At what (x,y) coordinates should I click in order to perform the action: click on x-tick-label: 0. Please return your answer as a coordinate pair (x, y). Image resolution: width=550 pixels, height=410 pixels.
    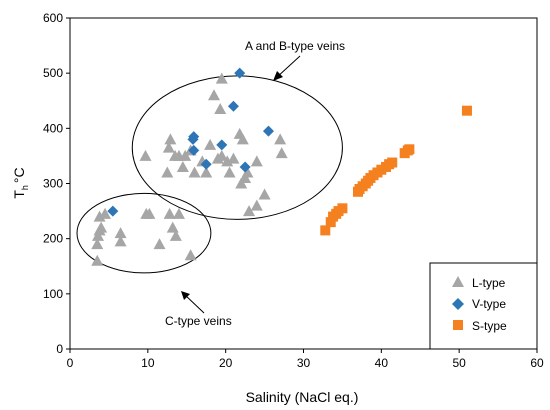
    Looking at the image, I should click on (70, 363).